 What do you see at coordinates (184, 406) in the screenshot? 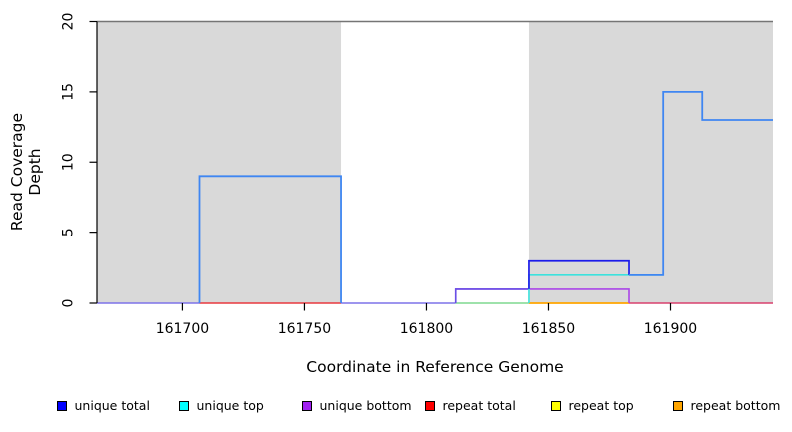
I see `legend-swatch-unique-top` at bounding box center [184, 406].